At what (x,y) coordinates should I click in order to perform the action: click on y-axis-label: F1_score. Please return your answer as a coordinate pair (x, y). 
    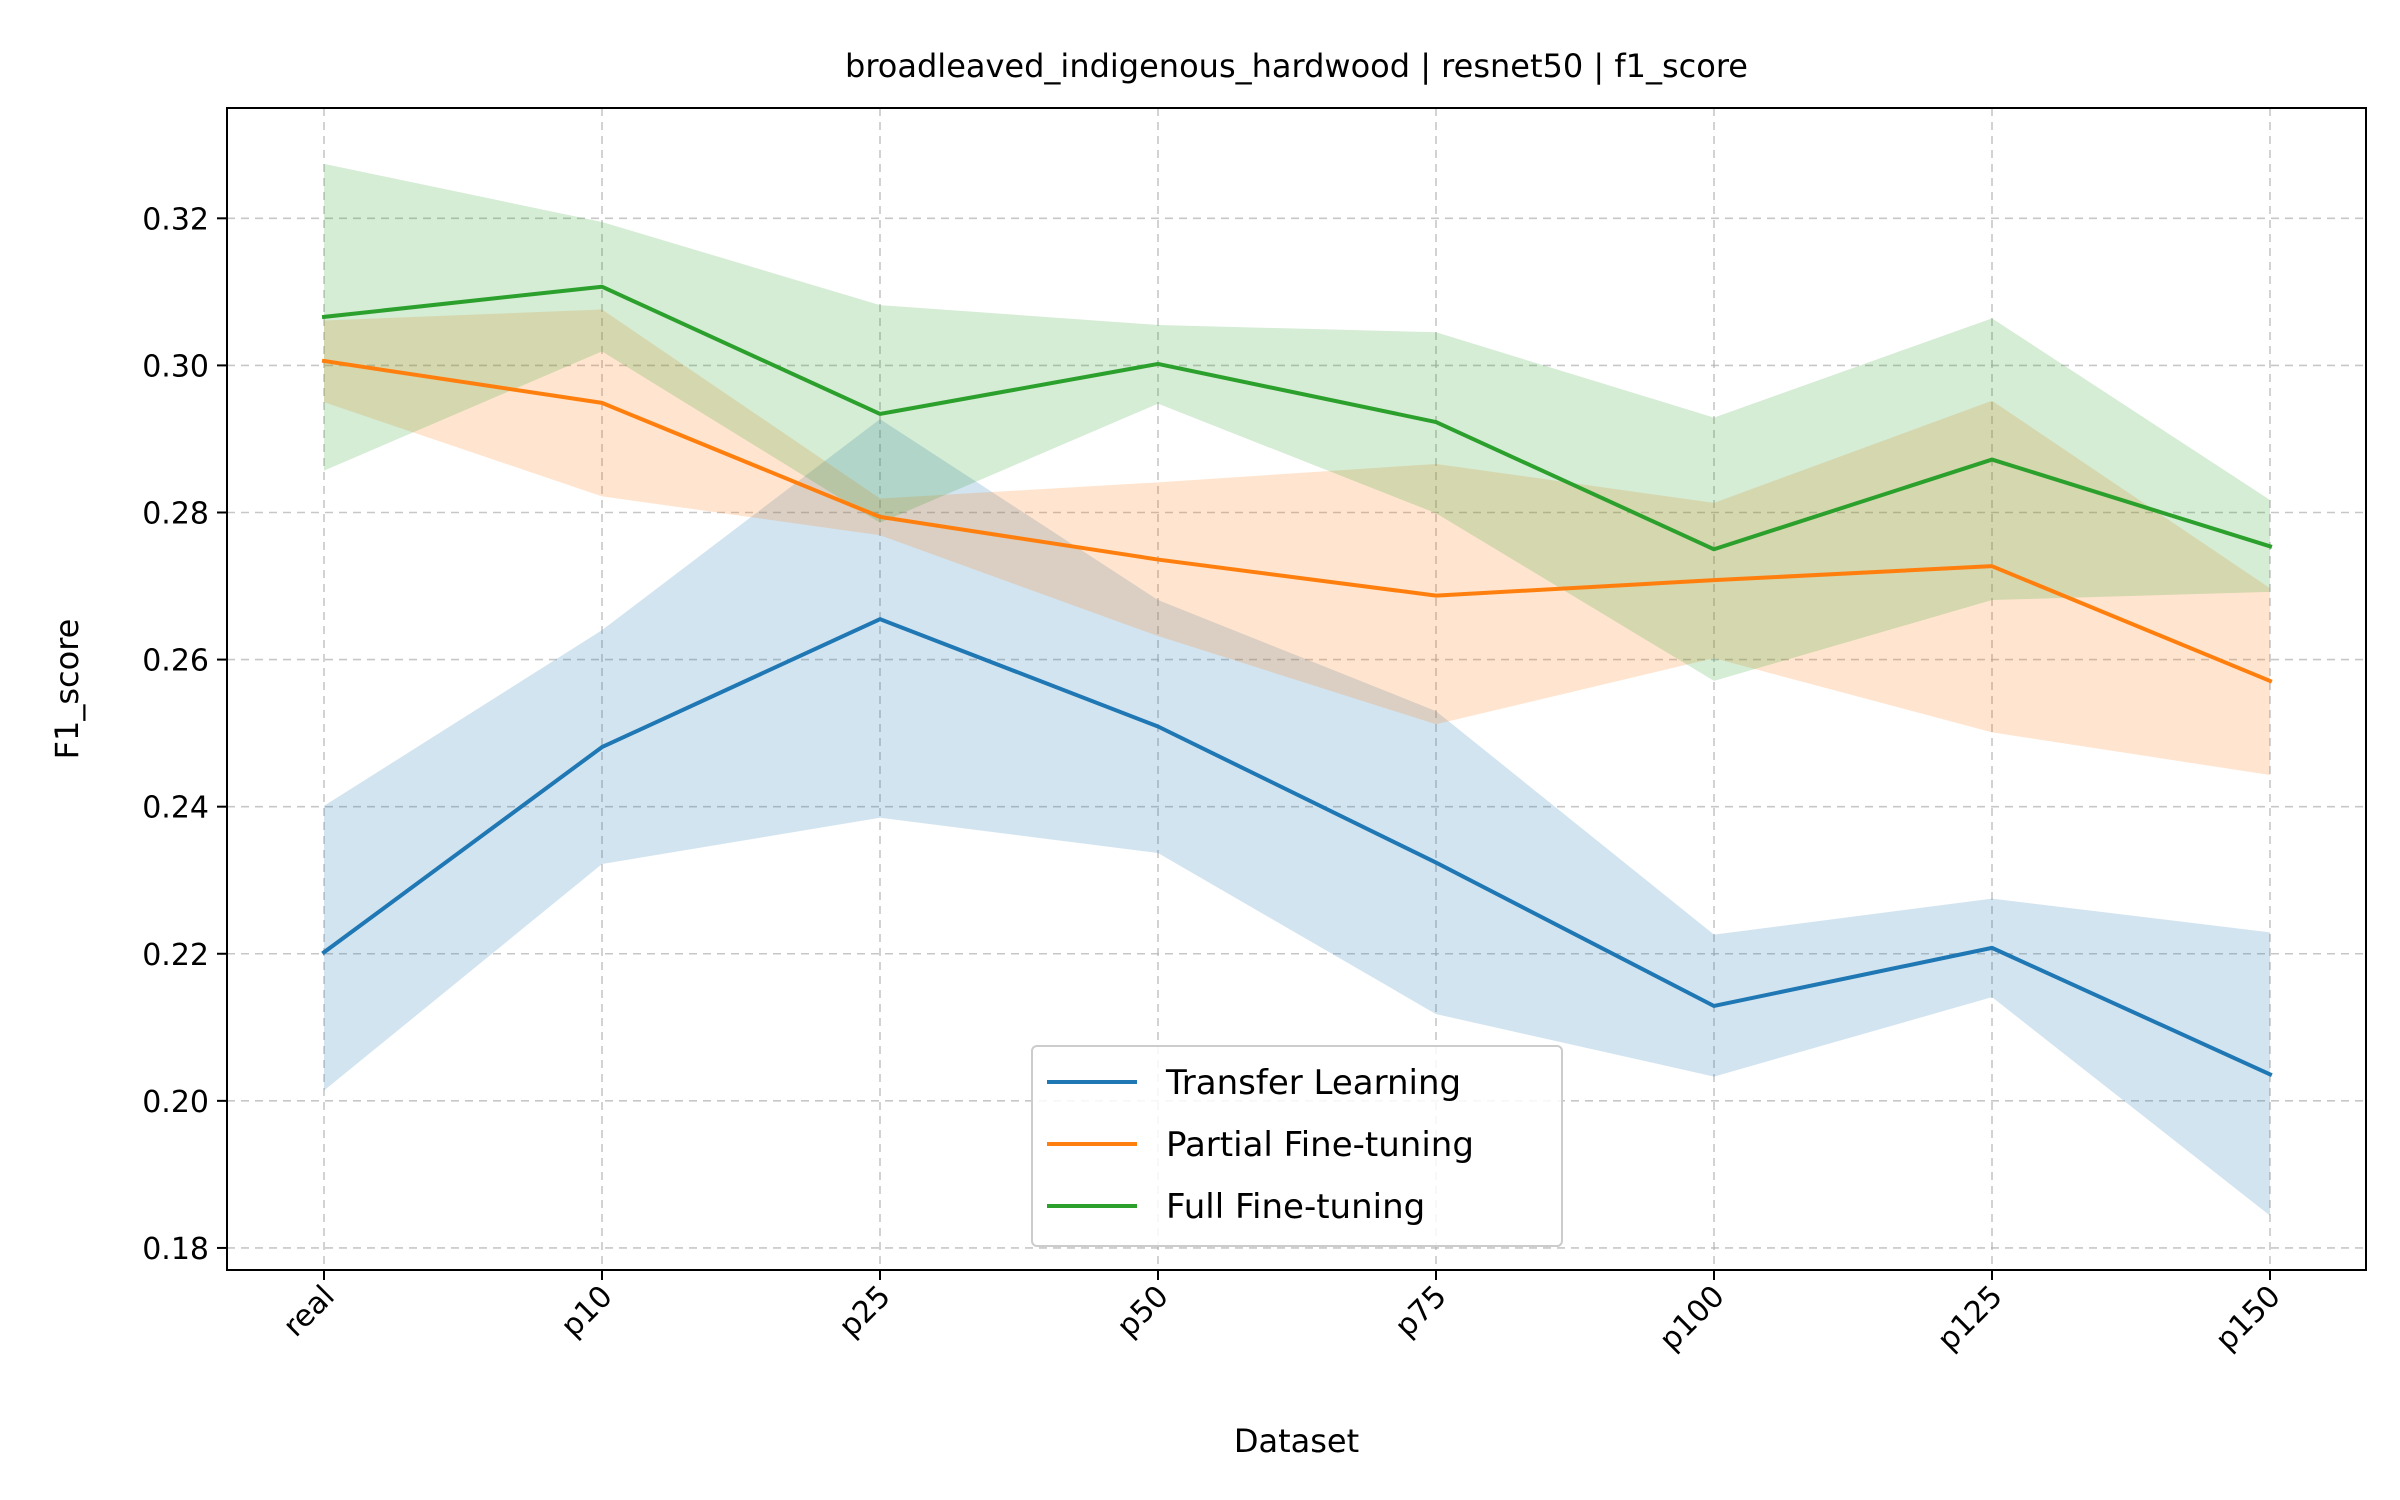
    Looking at the image, I should click on (67, 689).